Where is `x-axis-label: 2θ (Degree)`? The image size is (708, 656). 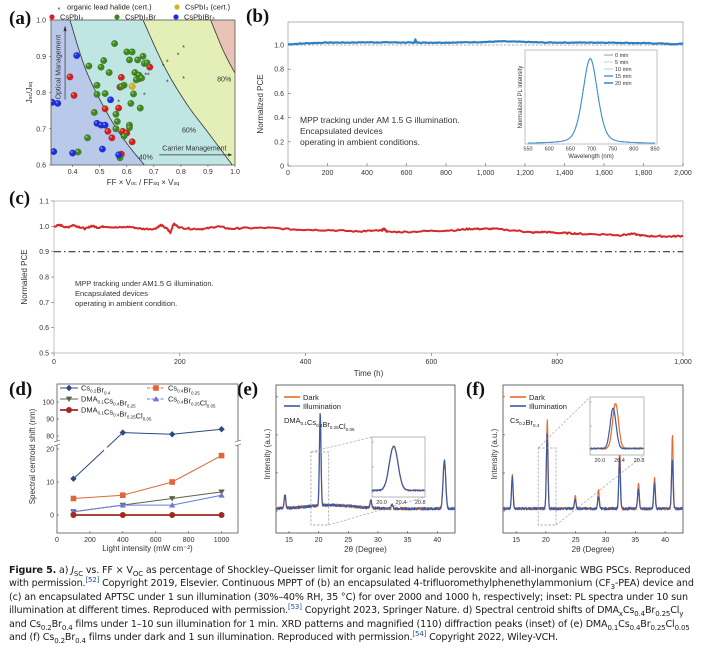
x-axis-label: 2θ (Degree) is located at coordinates (365, 549).